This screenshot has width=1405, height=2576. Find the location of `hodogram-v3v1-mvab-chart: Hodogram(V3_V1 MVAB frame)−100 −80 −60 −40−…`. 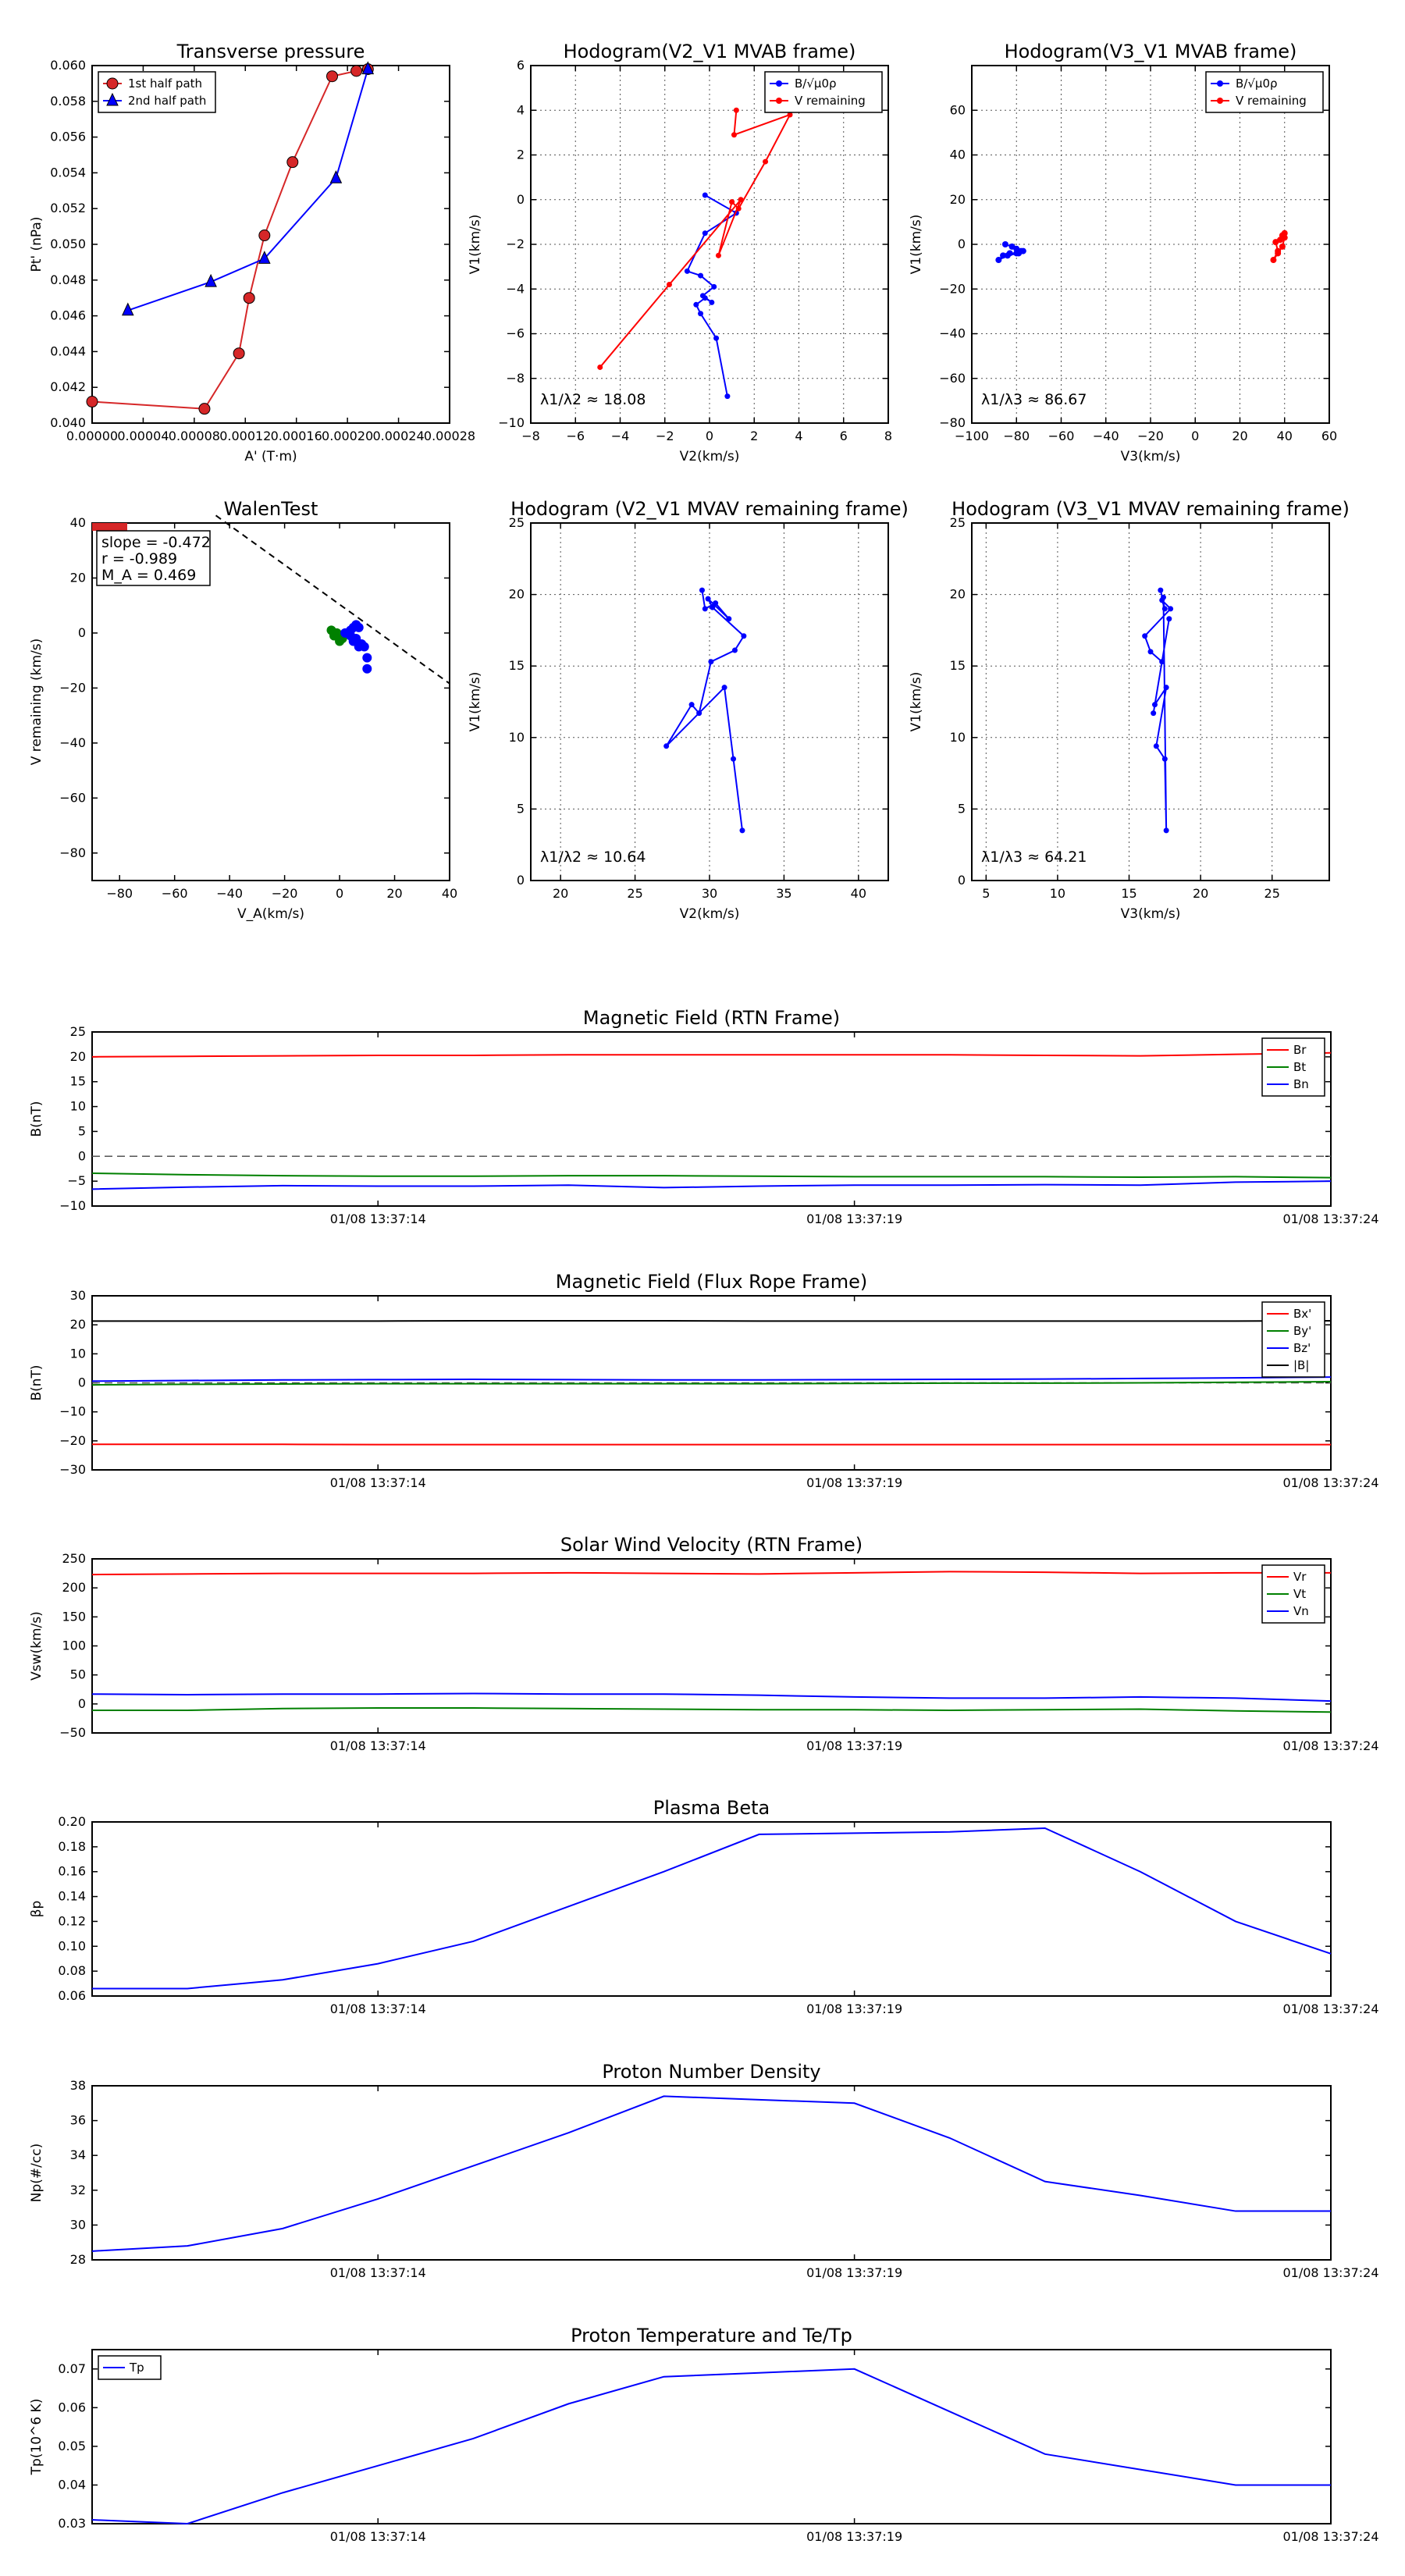

hodogram-v3v1-mvab-chart: Hodogram(V3_V1 MVAB frame)−100 −80 −60 −40−… is located at coordinates (1123, 252).